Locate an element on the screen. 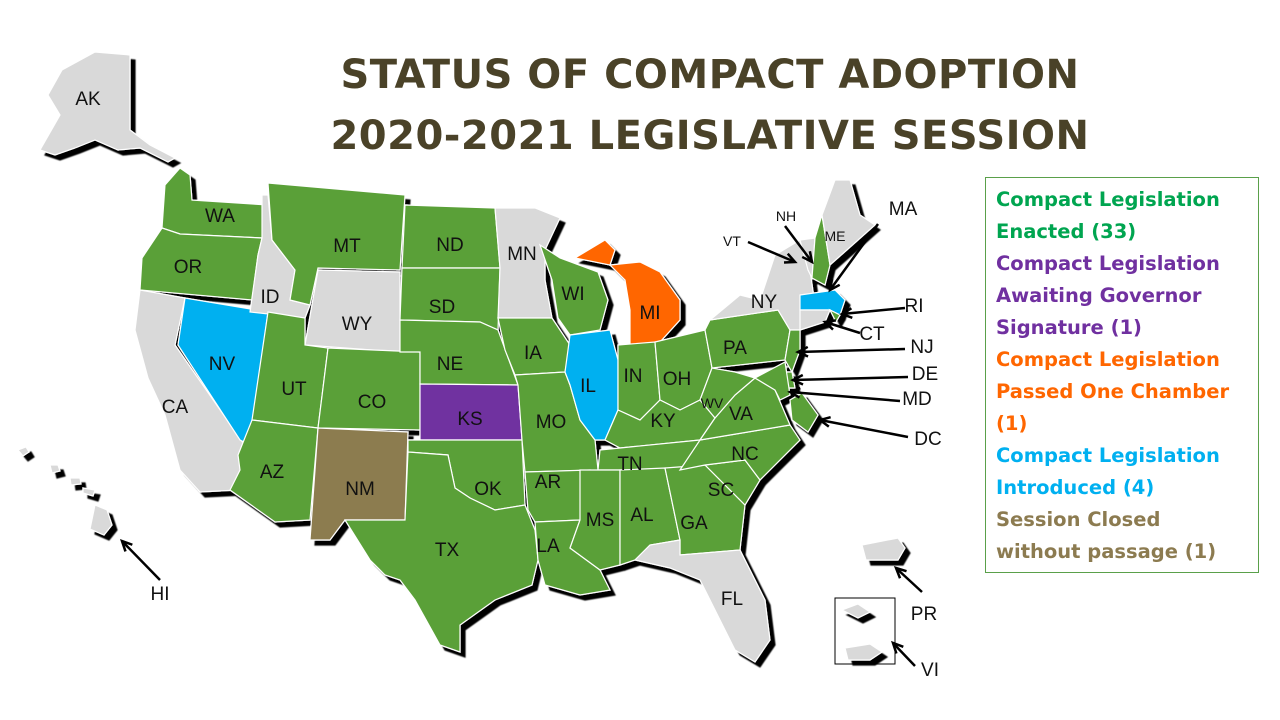  state-shape-me is located at coordinates (848, 223).